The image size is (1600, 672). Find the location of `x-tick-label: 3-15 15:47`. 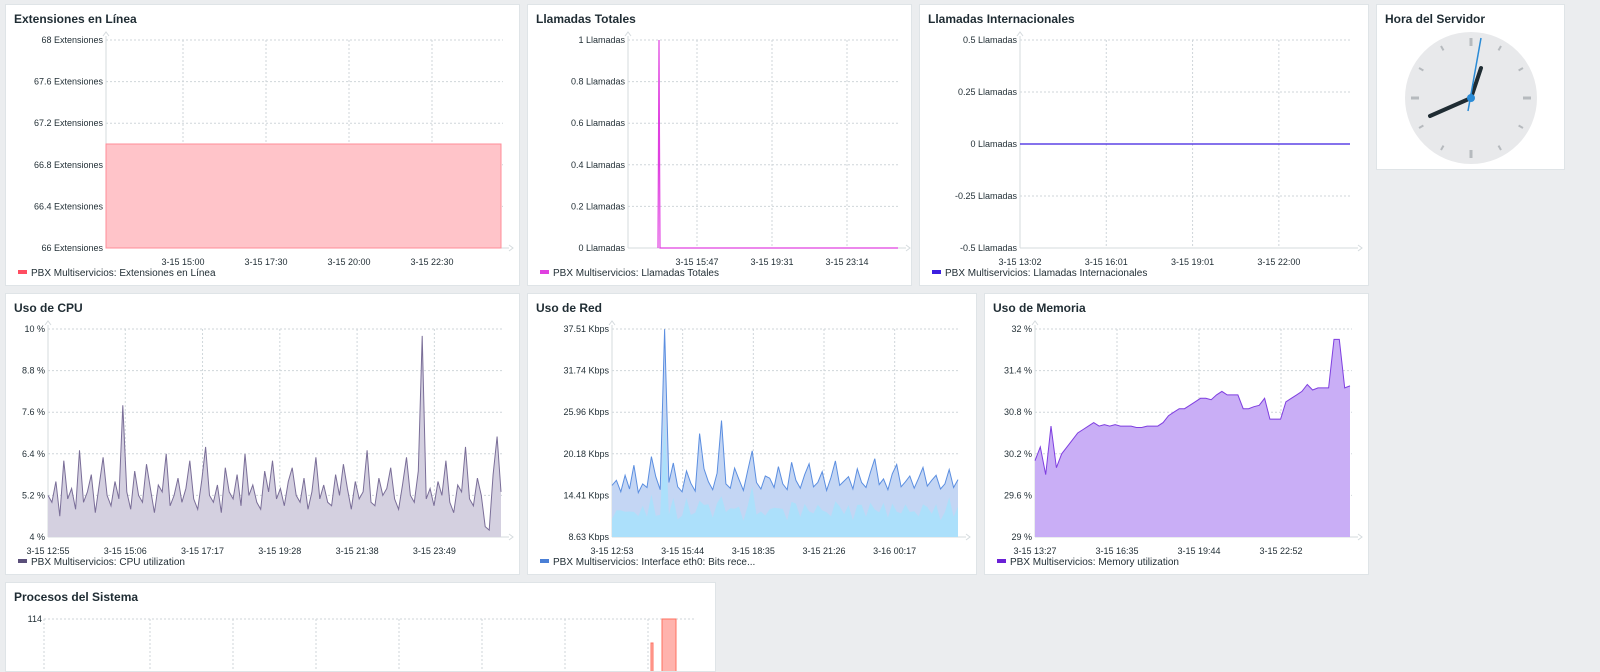

x-tick-label: 3-15 15:47 is located at coordinates (696, 262).